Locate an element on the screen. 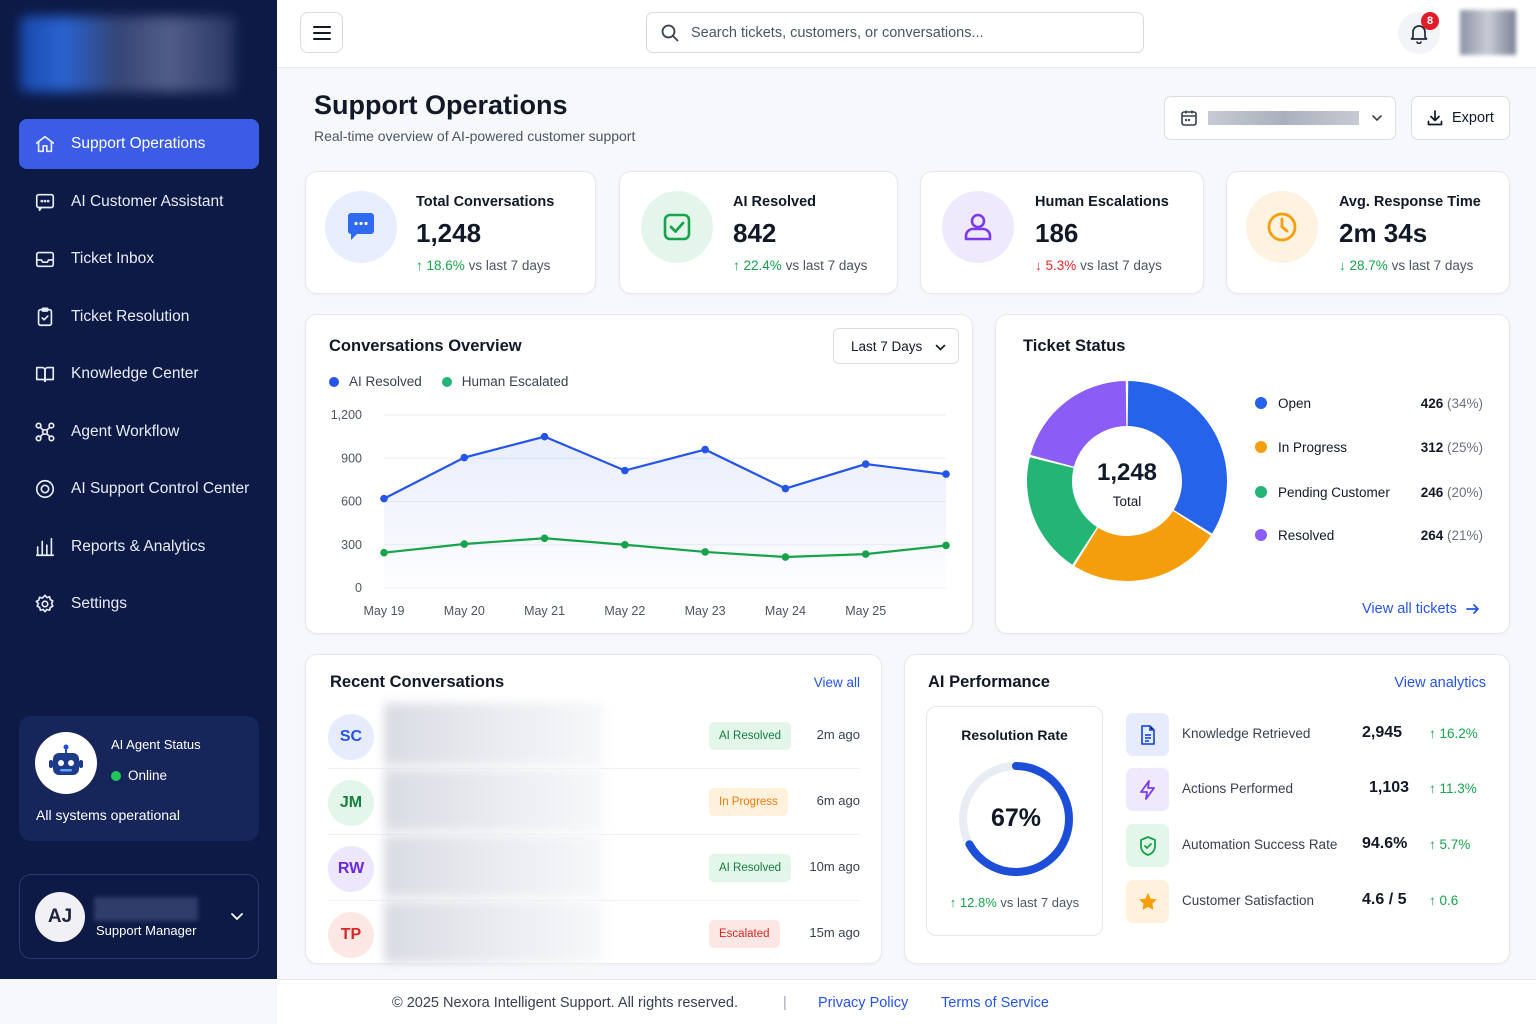 Image resolution: width=1536 pixels, height=1024 pixels. series-line is located at coordinates (665, 467).